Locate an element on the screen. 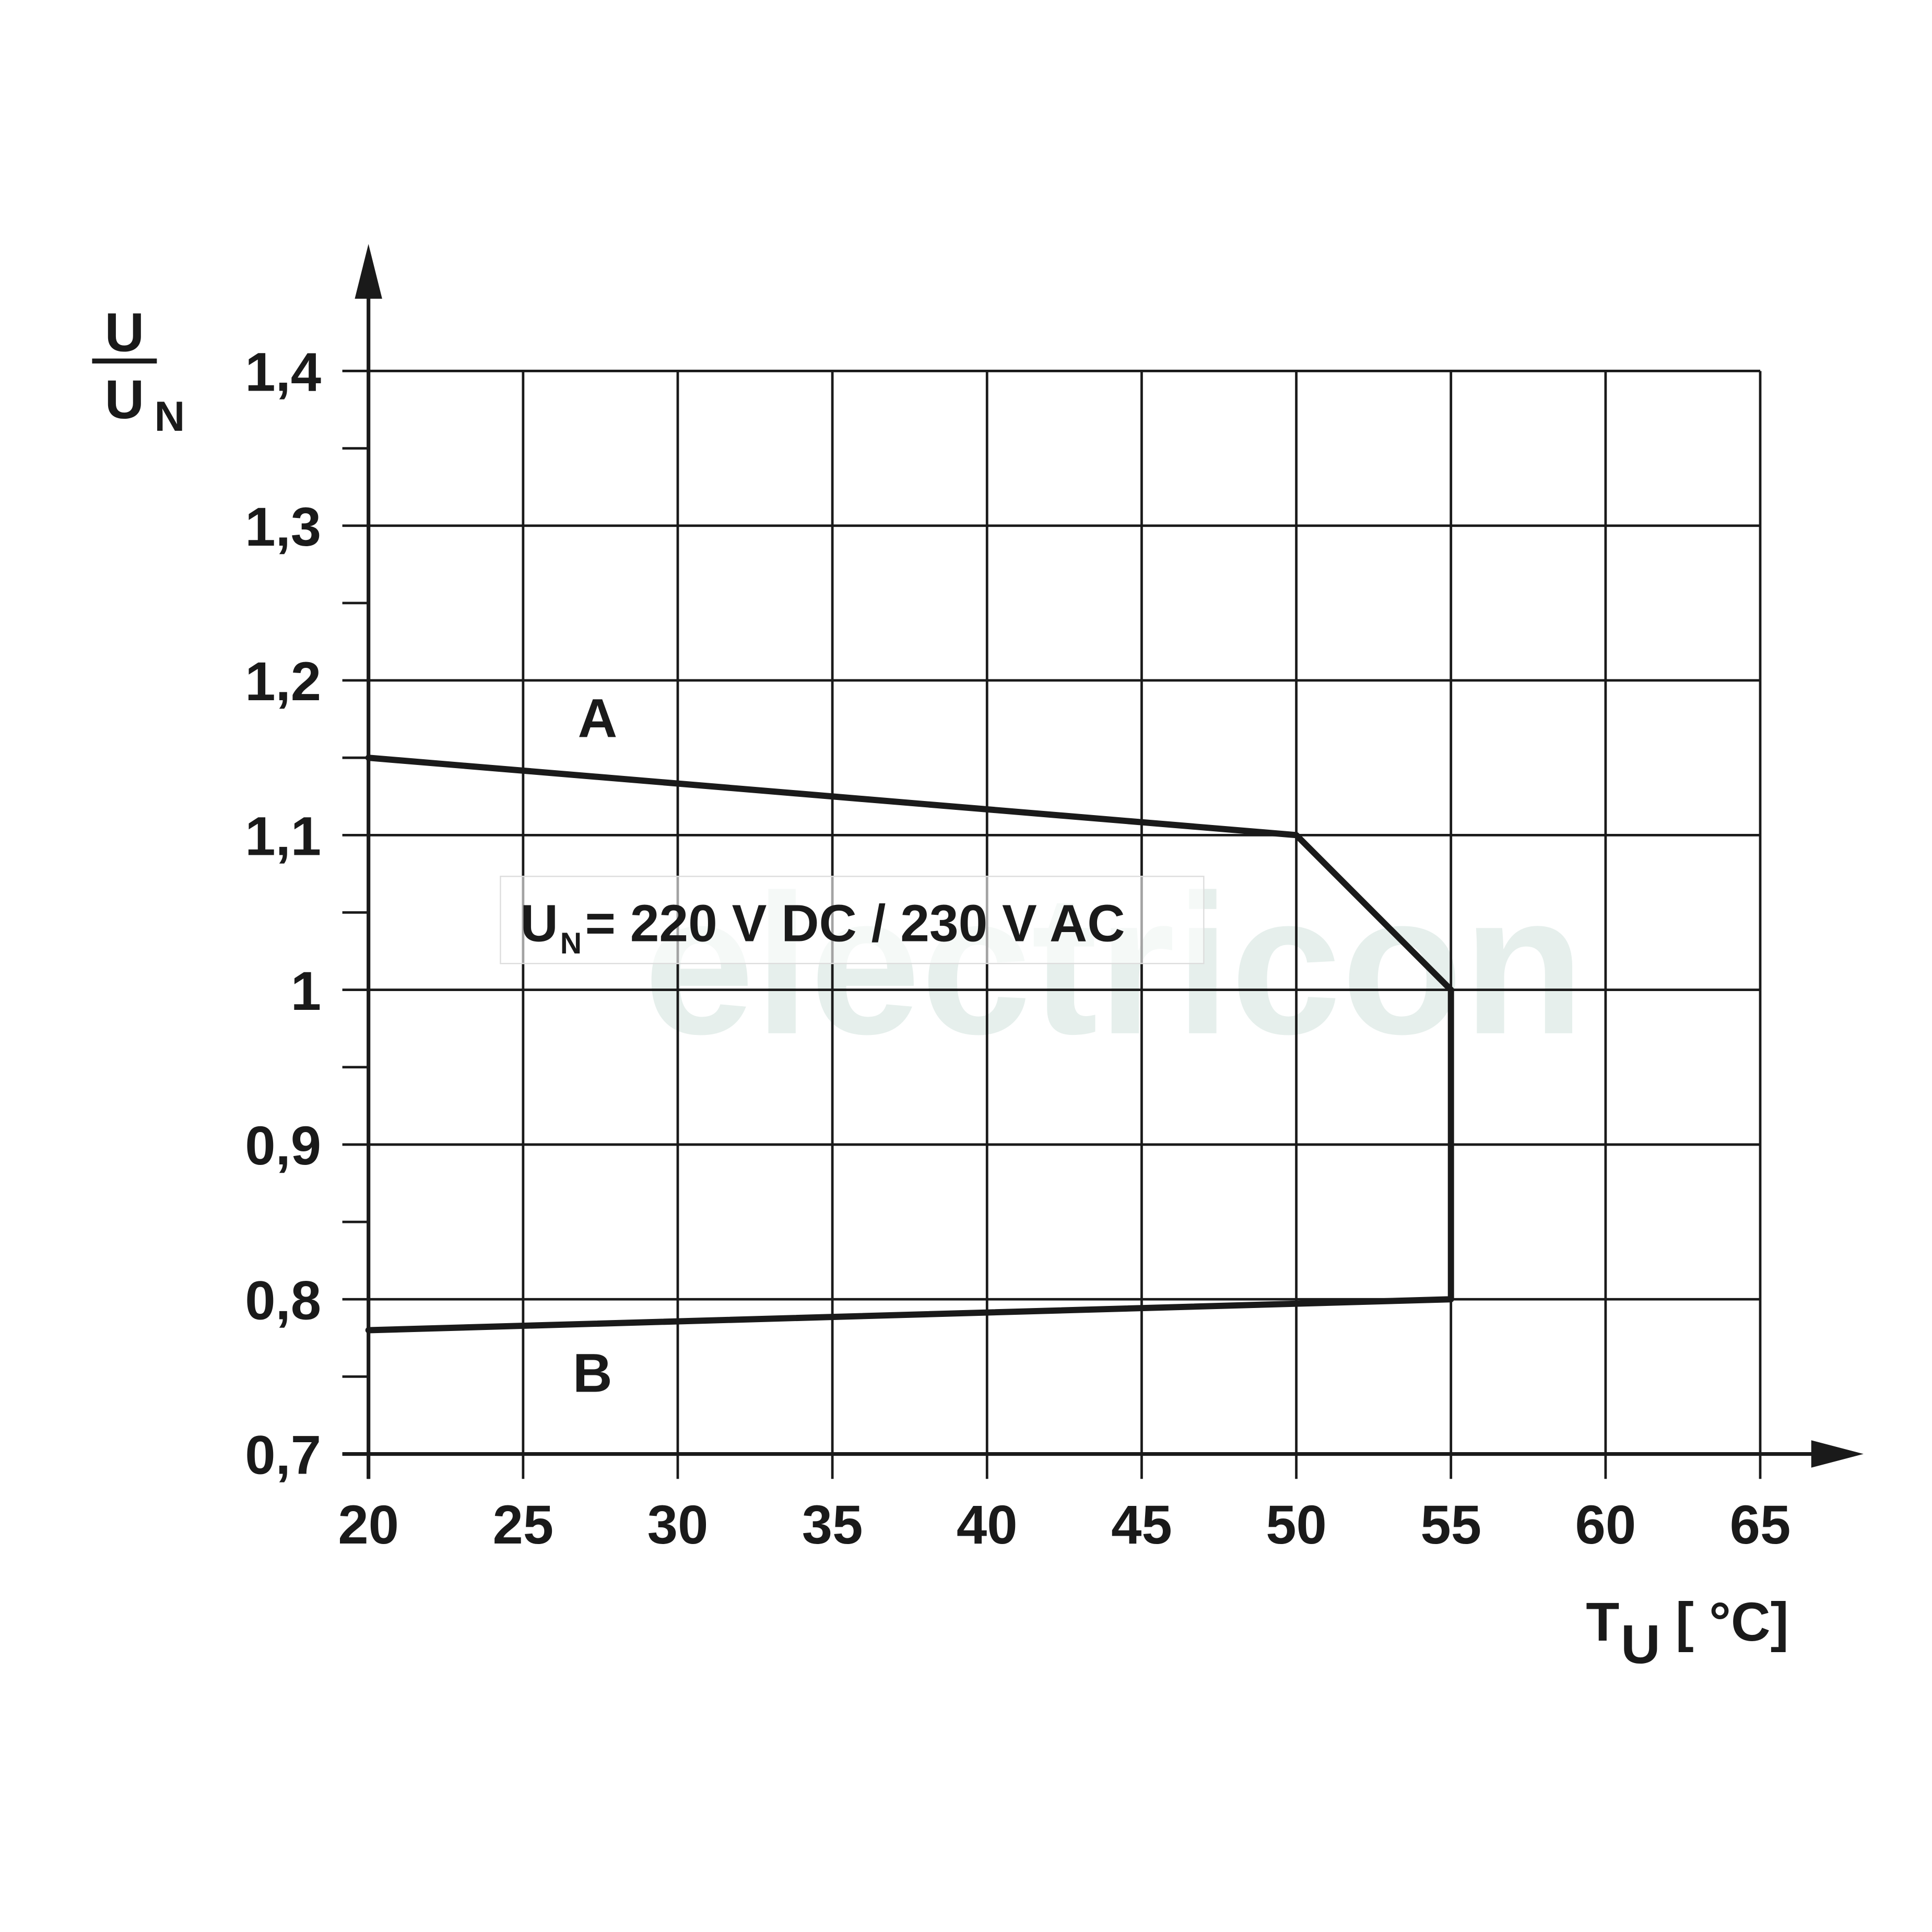  x-tick-label: 50 is located at coordinates (1297, 1525).